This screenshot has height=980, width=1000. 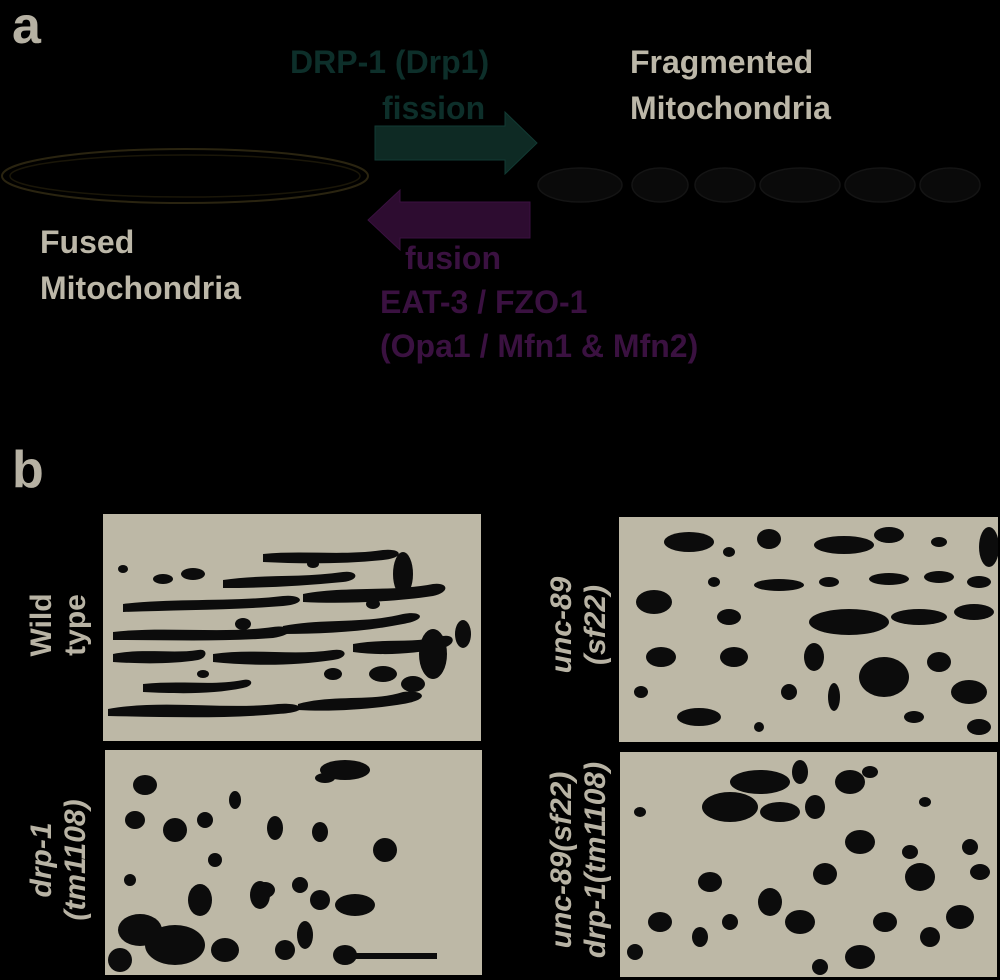 I want to click on label-drp-1-line2: (tm1108), so click(x=75, y=860).